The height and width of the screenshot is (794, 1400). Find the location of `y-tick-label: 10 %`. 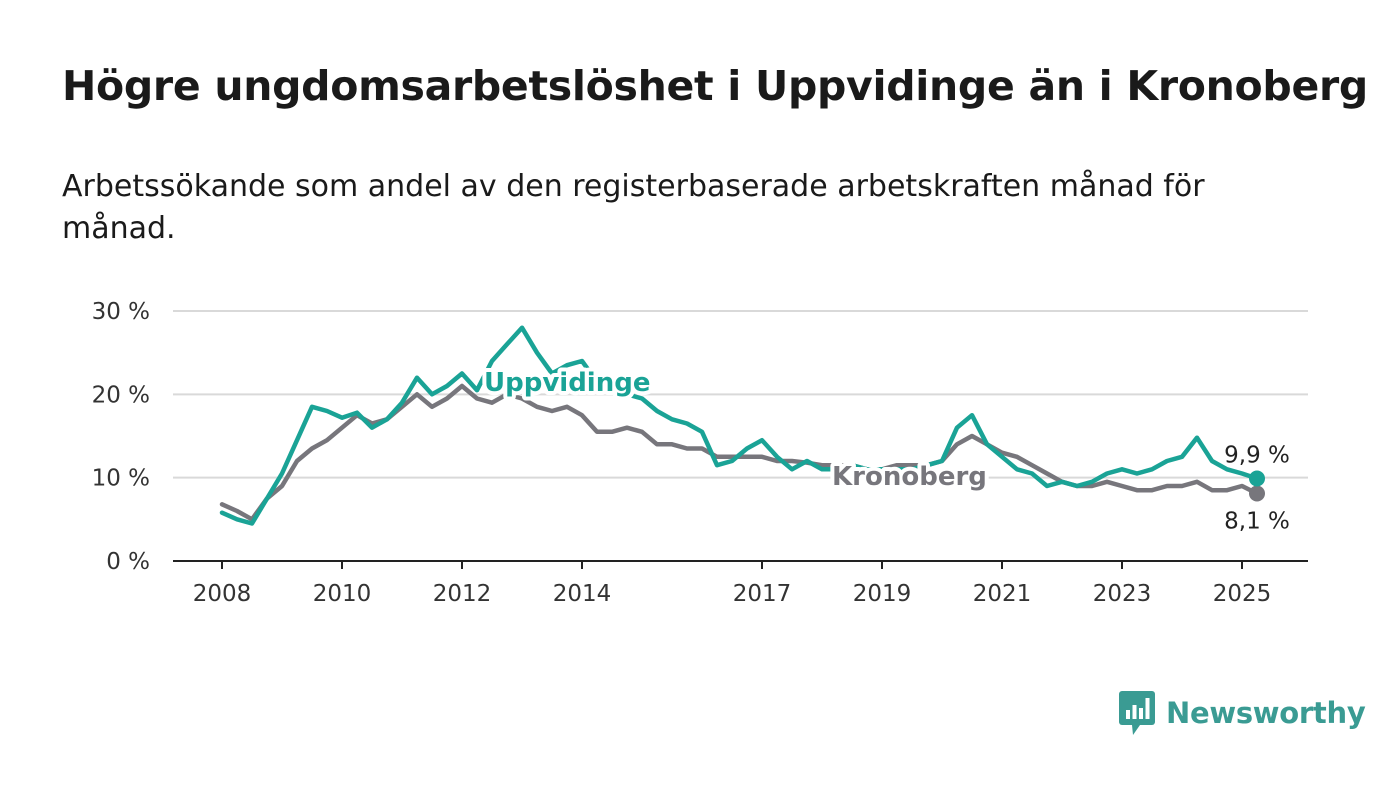

y-tick-label: 10 % is located at coordinates (121, 479).